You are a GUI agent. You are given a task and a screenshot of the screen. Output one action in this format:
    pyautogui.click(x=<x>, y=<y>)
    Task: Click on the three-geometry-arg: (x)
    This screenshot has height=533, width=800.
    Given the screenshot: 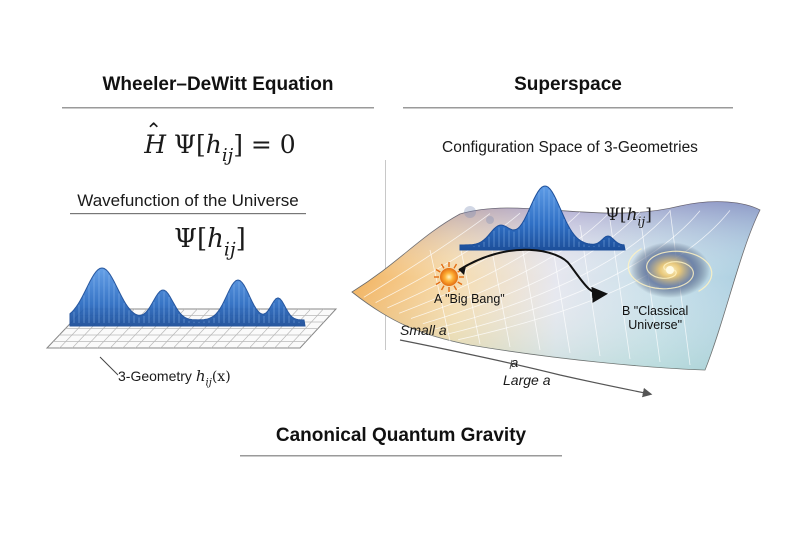 What is the action you would take?
    pyautogui.click(x=221, y=377)
    